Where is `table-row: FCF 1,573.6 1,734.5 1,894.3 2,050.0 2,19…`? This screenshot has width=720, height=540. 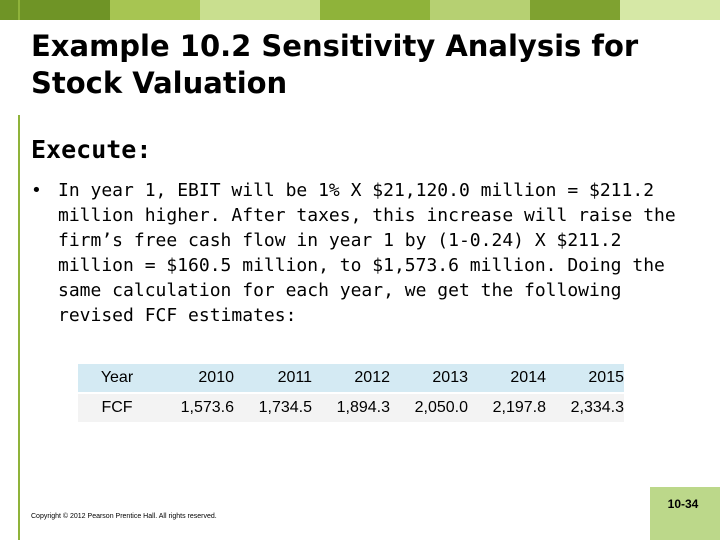 table-row: FCF 1,573.6 1,734.5 1,894.3 2,050.0 2,19… is located at coordinates (351, 407).